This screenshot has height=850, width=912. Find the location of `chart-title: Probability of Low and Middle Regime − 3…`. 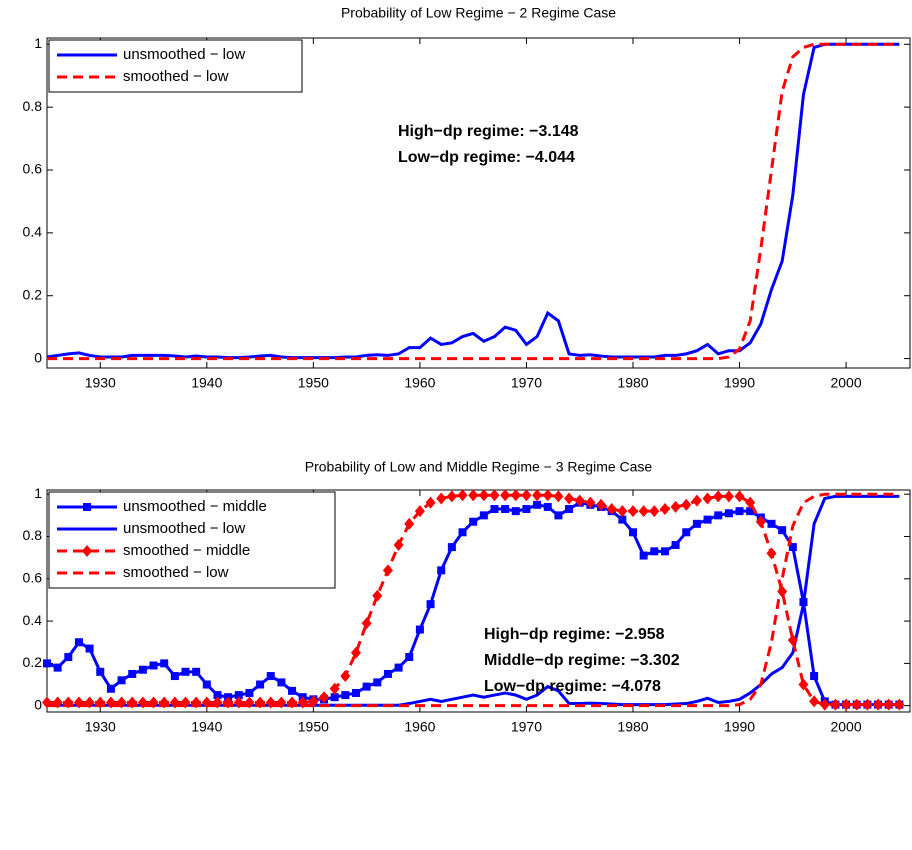

chart-title: Probability of Low and Middle Regime − 3… is located at coordinates (479, 467).